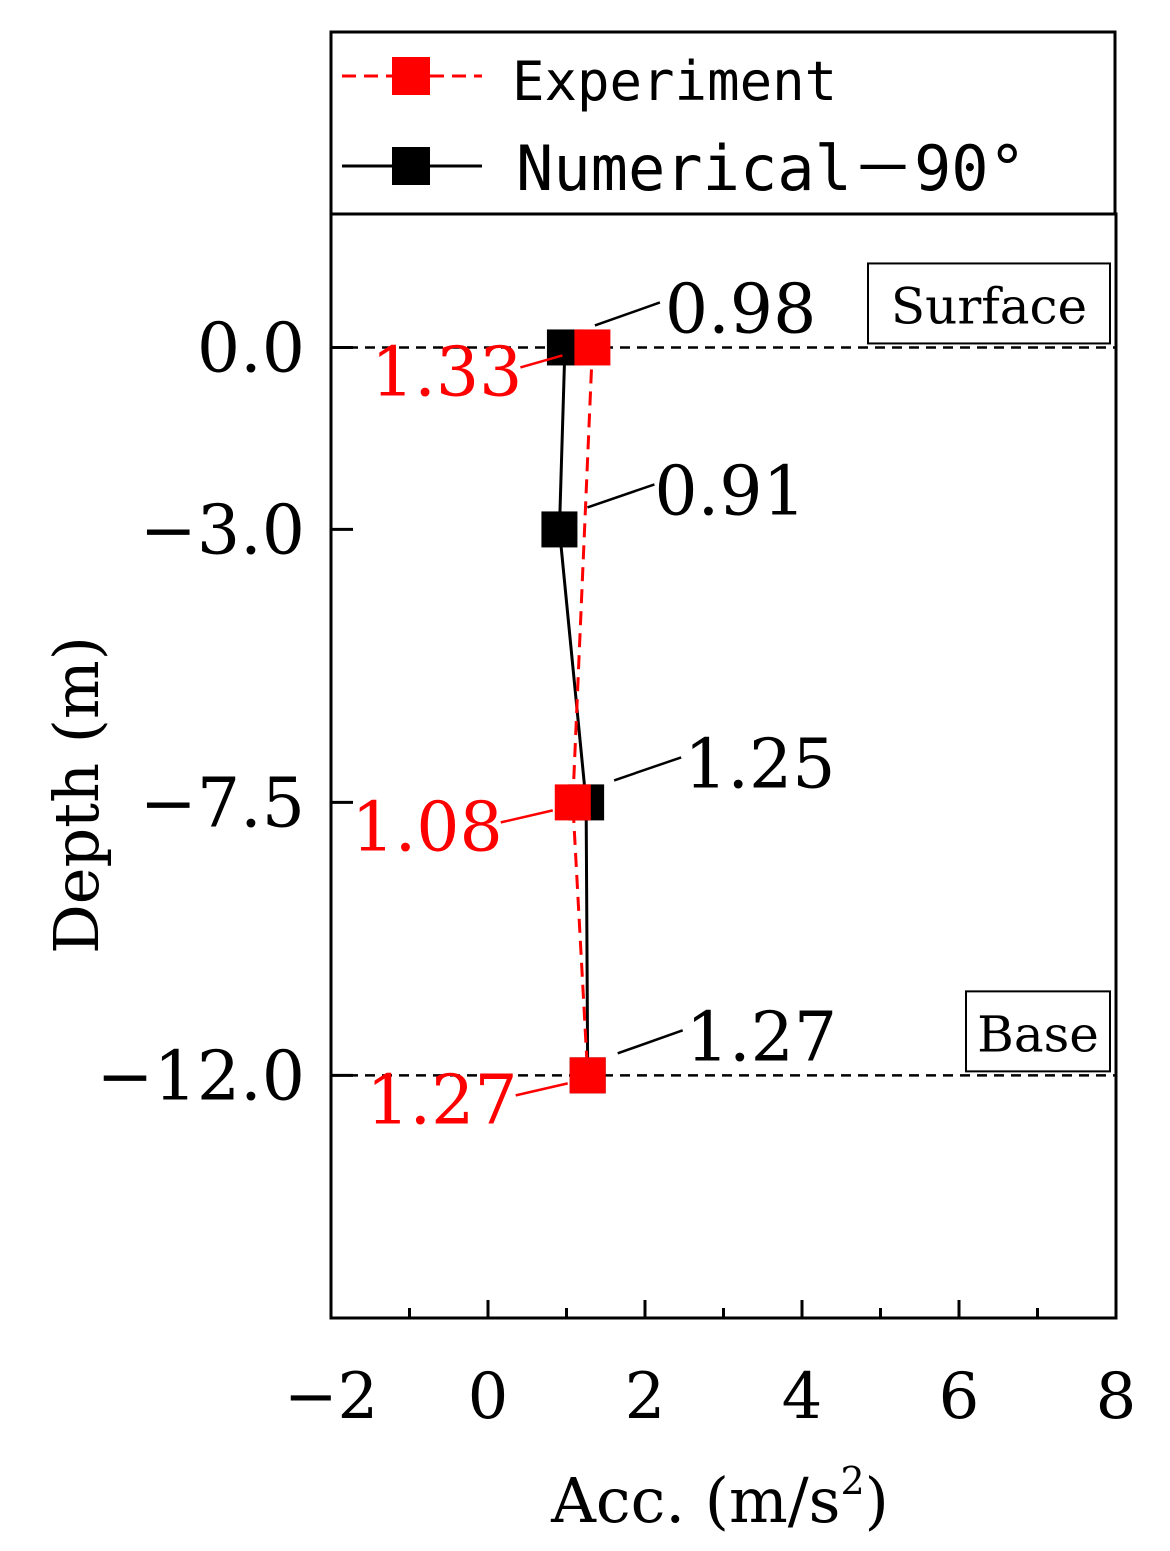 This screenshot has height=1551, width=1170. Describe the element at coordinates (331, 1397) in the screenshot. I see `x-tick-label: −2` at that location.